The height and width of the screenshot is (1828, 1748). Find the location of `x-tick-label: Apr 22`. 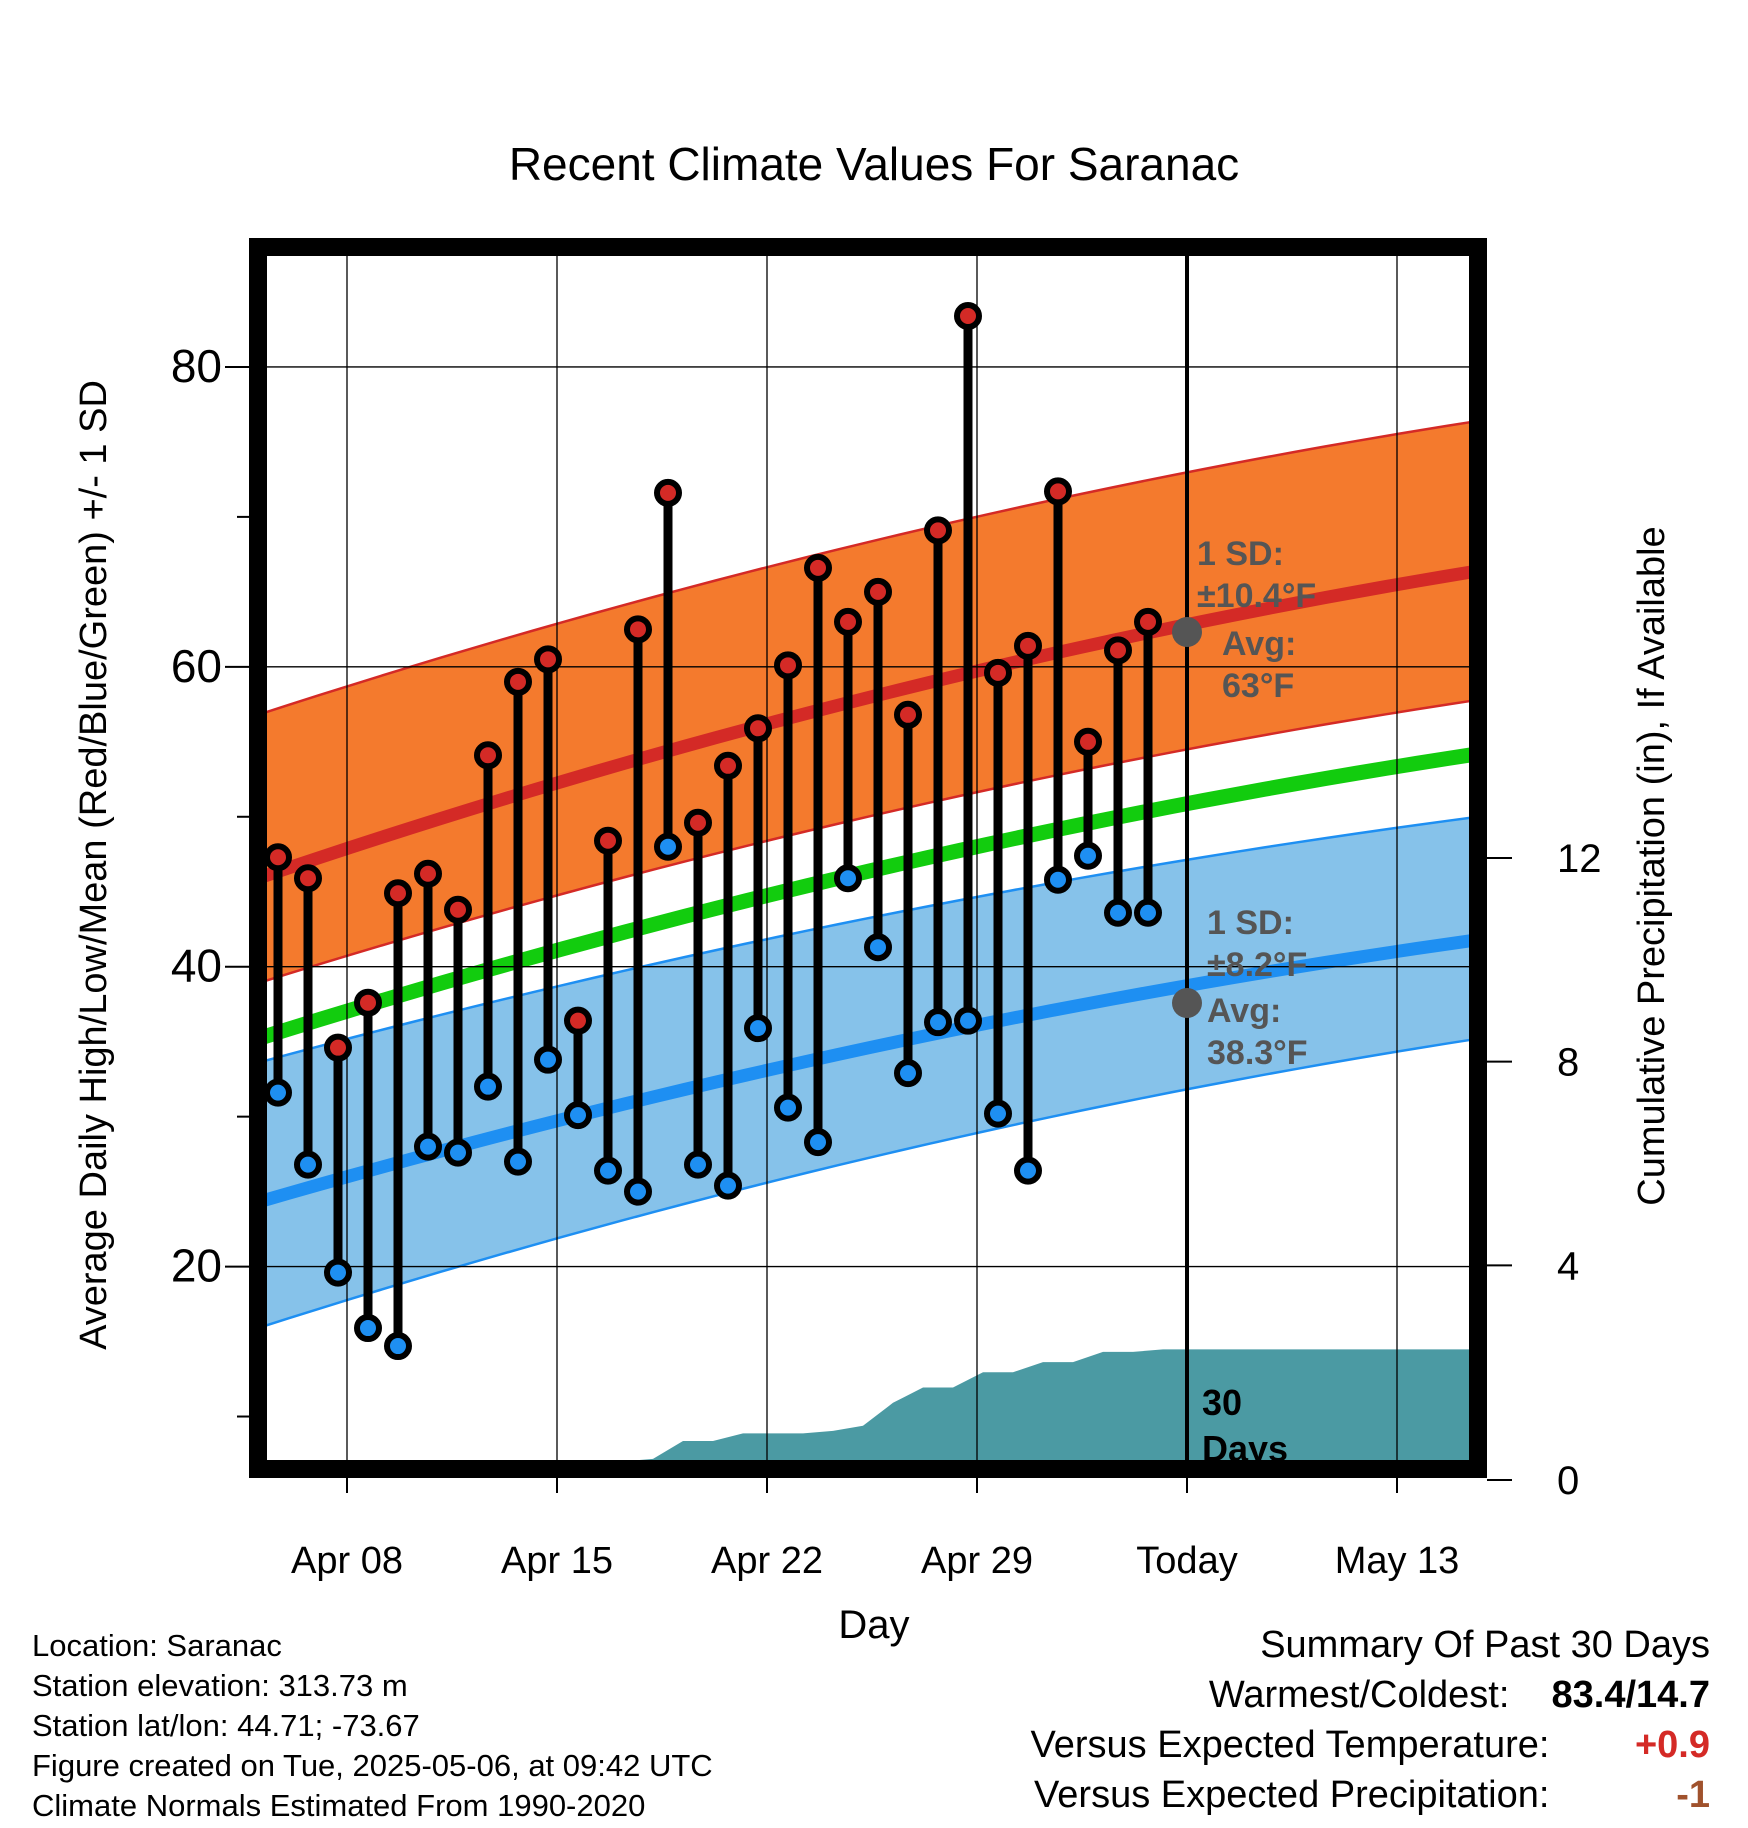

x-tick-label: Apr 22 is located at coordinates (767, 1561).